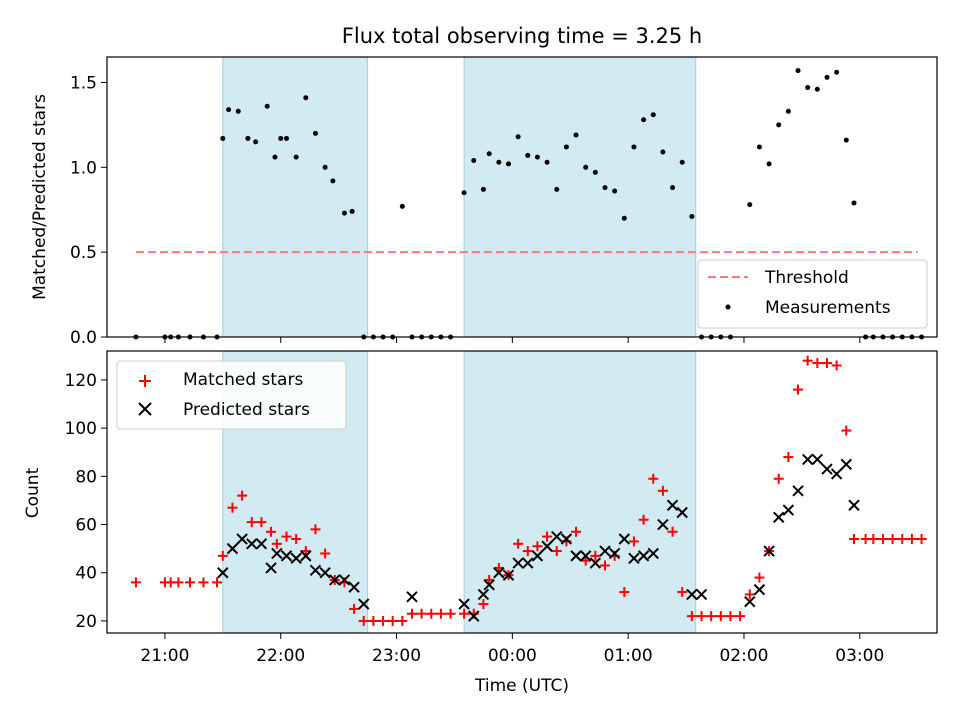 This screenshot has width=960, height=720. Describe the element at coordinates (728, 307) in the screenshot. I see `top-legend-measurements-swatch` at that location.